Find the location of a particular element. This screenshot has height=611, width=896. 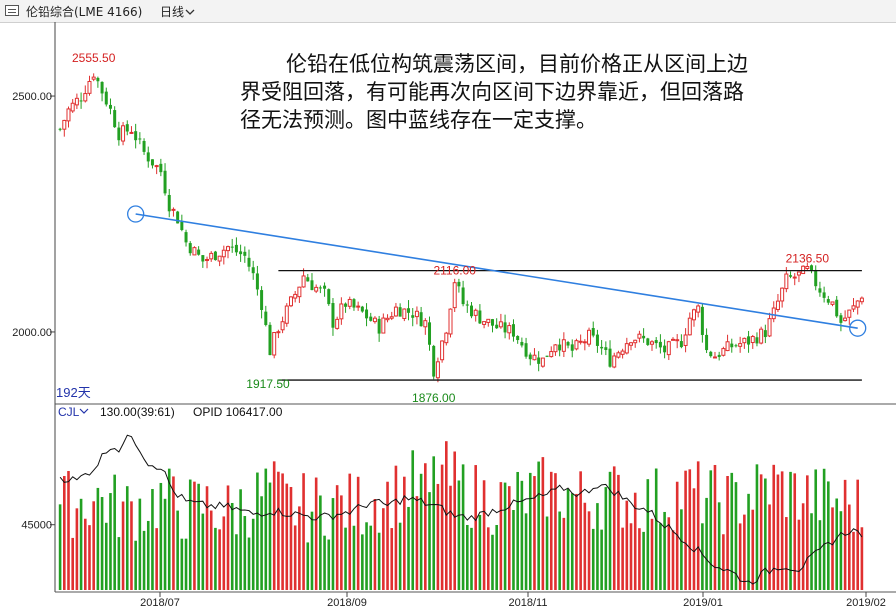

annotation-line-3: 径无法预测。图中蓝线存在一定支撑。 is located at coordinates (418, 120).